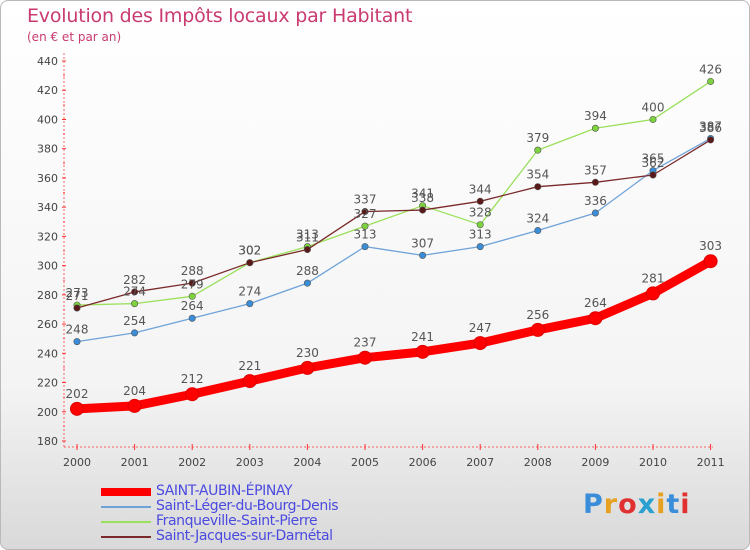  What do you see at coordinates (611, 504) in the screenshot?
I see `logo-letter: r` at bounding box center [611, 504].